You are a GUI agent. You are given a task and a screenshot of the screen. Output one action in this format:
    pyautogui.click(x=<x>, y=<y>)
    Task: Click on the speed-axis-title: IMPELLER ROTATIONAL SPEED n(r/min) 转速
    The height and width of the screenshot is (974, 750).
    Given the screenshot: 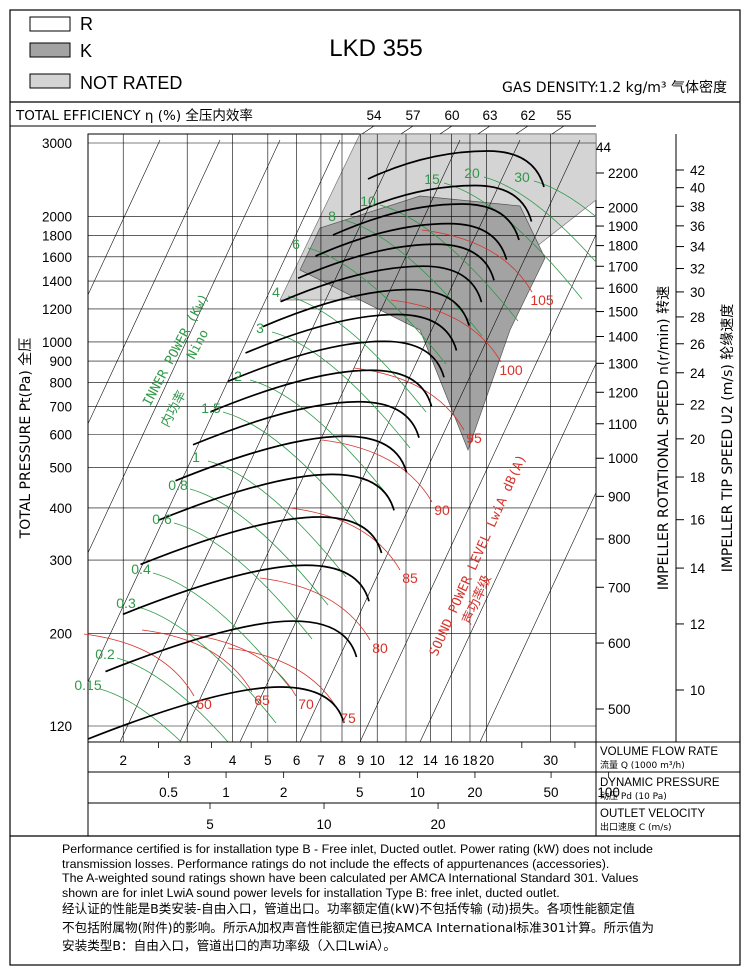 What is the action you would take?
    pyautogui.click(x=664, y=438)
    